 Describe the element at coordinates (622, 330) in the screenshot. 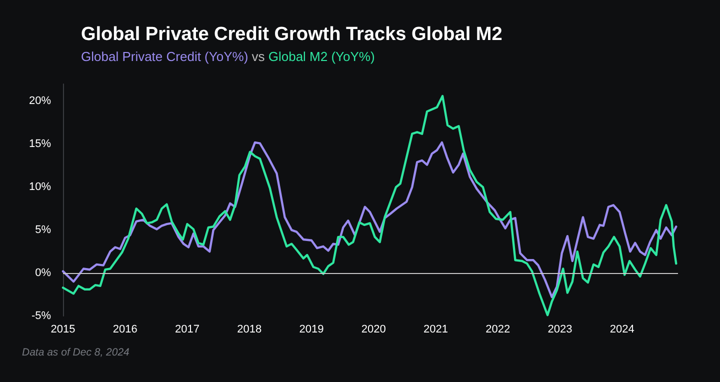

I see `x-tick-label: 2024` at that location.